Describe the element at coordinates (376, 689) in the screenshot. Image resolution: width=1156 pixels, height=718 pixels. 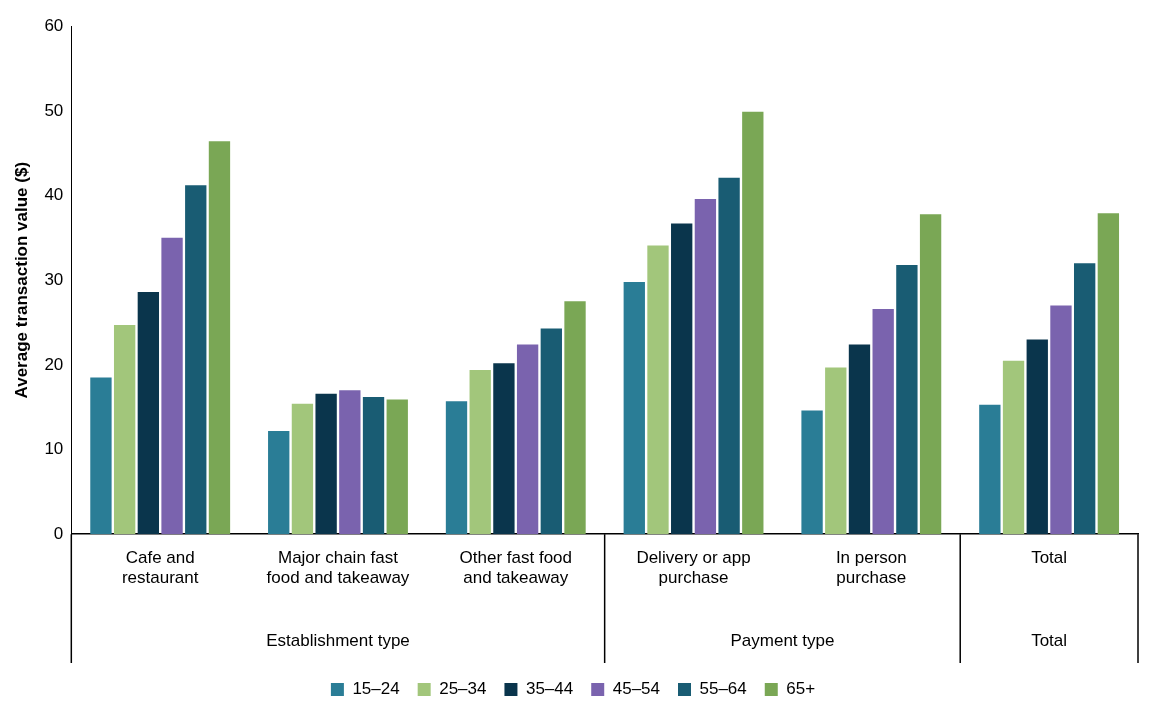
I see `legend-label: 15–24` at that location.